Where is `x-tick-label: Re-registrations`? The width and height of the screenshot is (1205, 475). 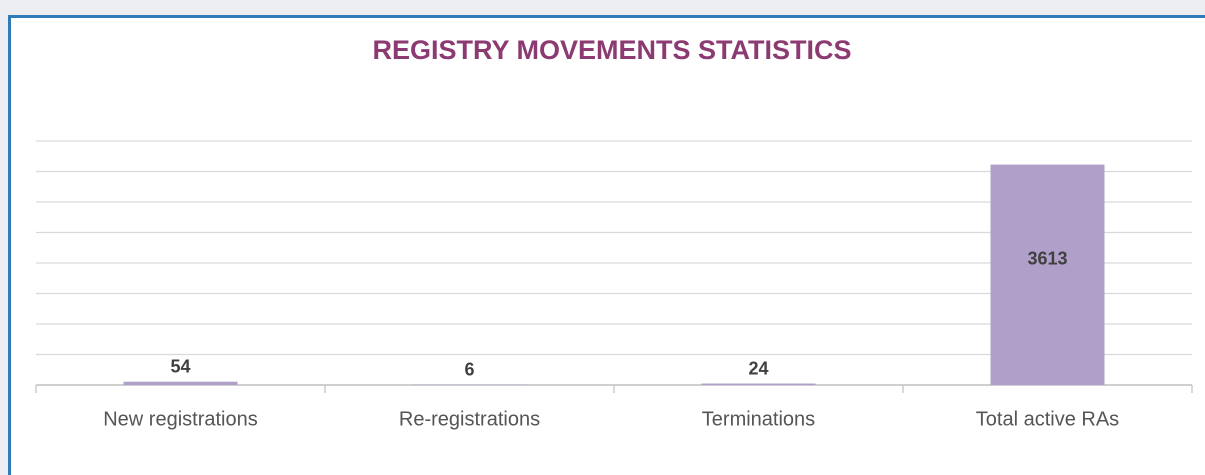
x-tick-label: Re-registrations is located at coordinates (469, 419).